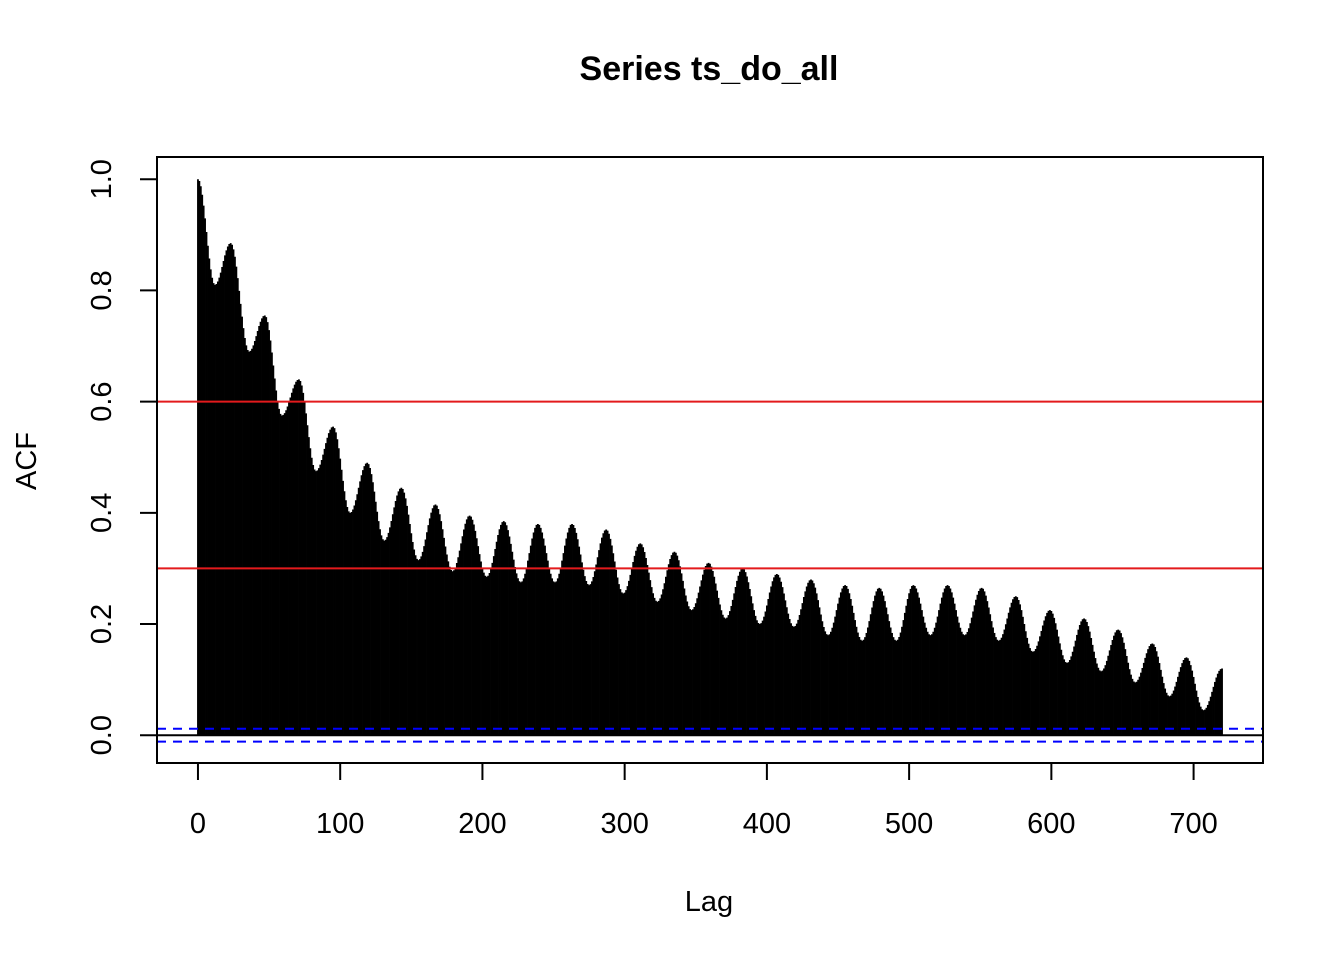  Describe the element at coordinates (704, 801) in the screenshot. I see `x-axis: 0 100 200 300 400 500 600 700` at that location.